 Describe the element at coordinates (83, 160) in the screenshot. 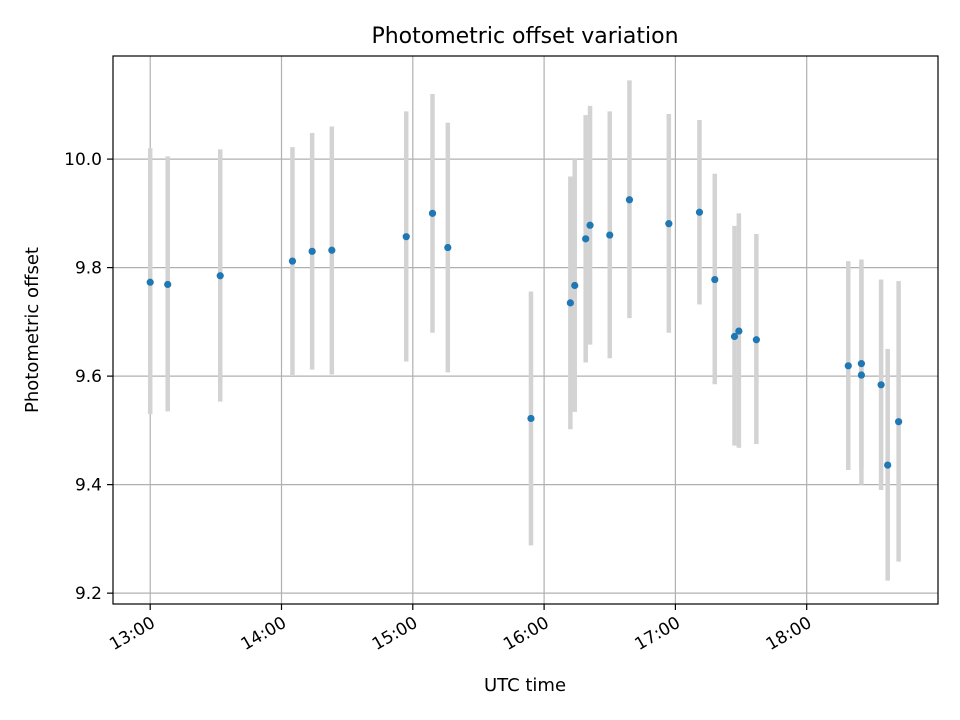

I see `y-tick-label: 10.0` at that location.